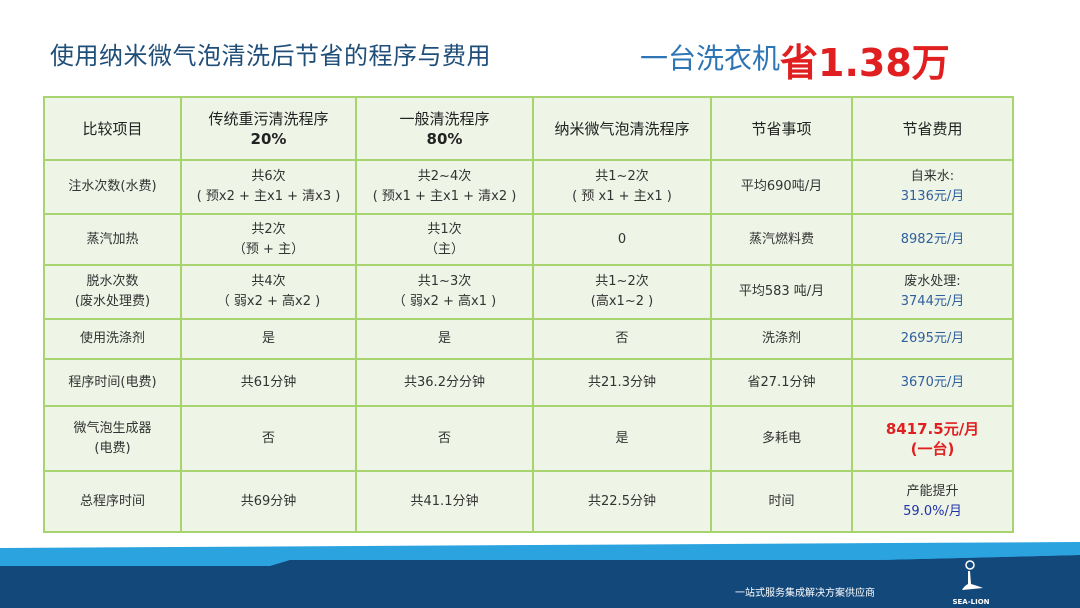 This screenshot has height=608, width=1080. I want to click on table-cell: 共41.1分钟, so click(444, 501).